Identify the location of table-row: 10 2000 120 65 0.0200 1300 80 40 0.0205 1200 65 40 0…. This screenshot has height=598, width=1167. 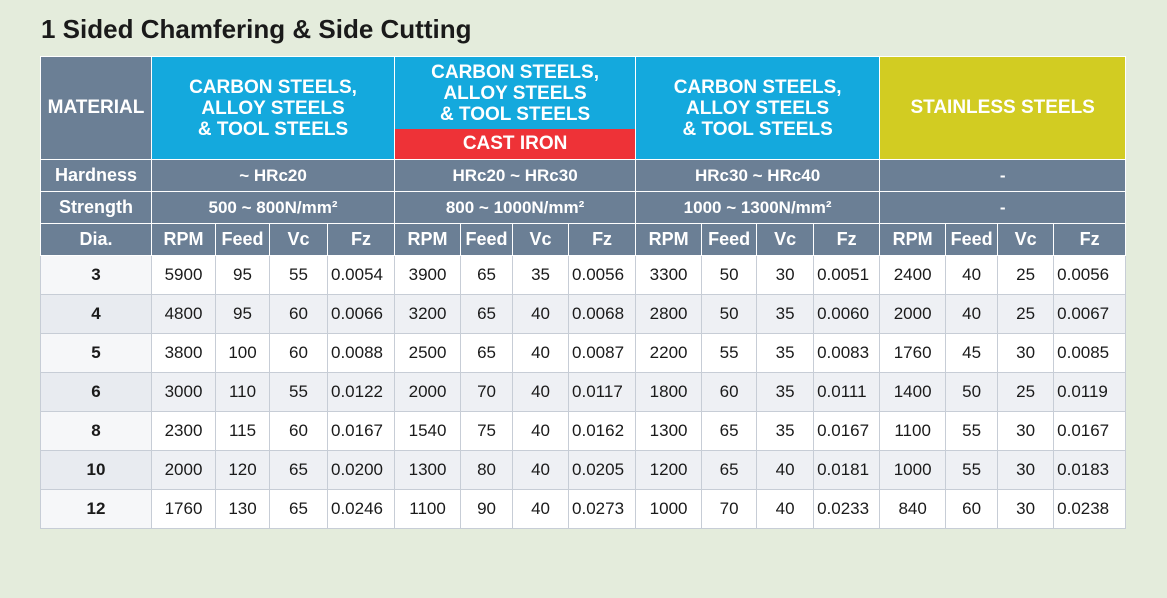
(583, 470).